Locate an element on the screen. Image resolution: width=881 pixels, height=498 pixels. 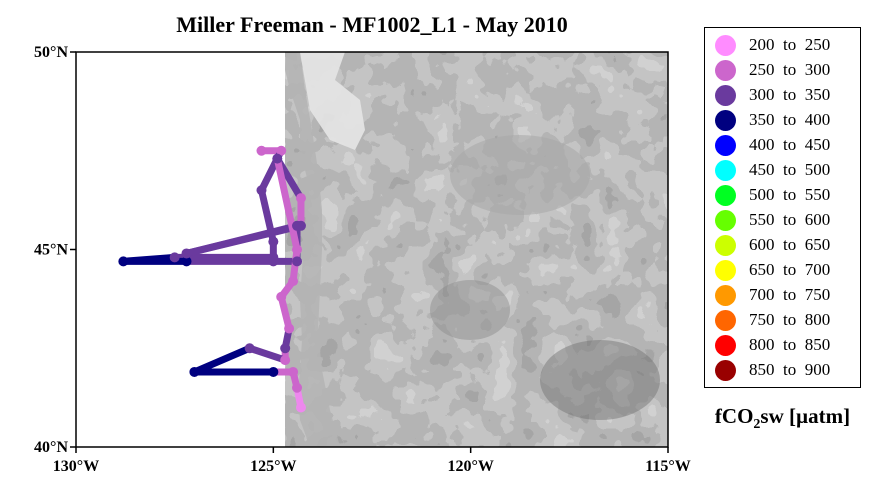
legend-item: 650 to 700 is located at coordinates (782, 270).